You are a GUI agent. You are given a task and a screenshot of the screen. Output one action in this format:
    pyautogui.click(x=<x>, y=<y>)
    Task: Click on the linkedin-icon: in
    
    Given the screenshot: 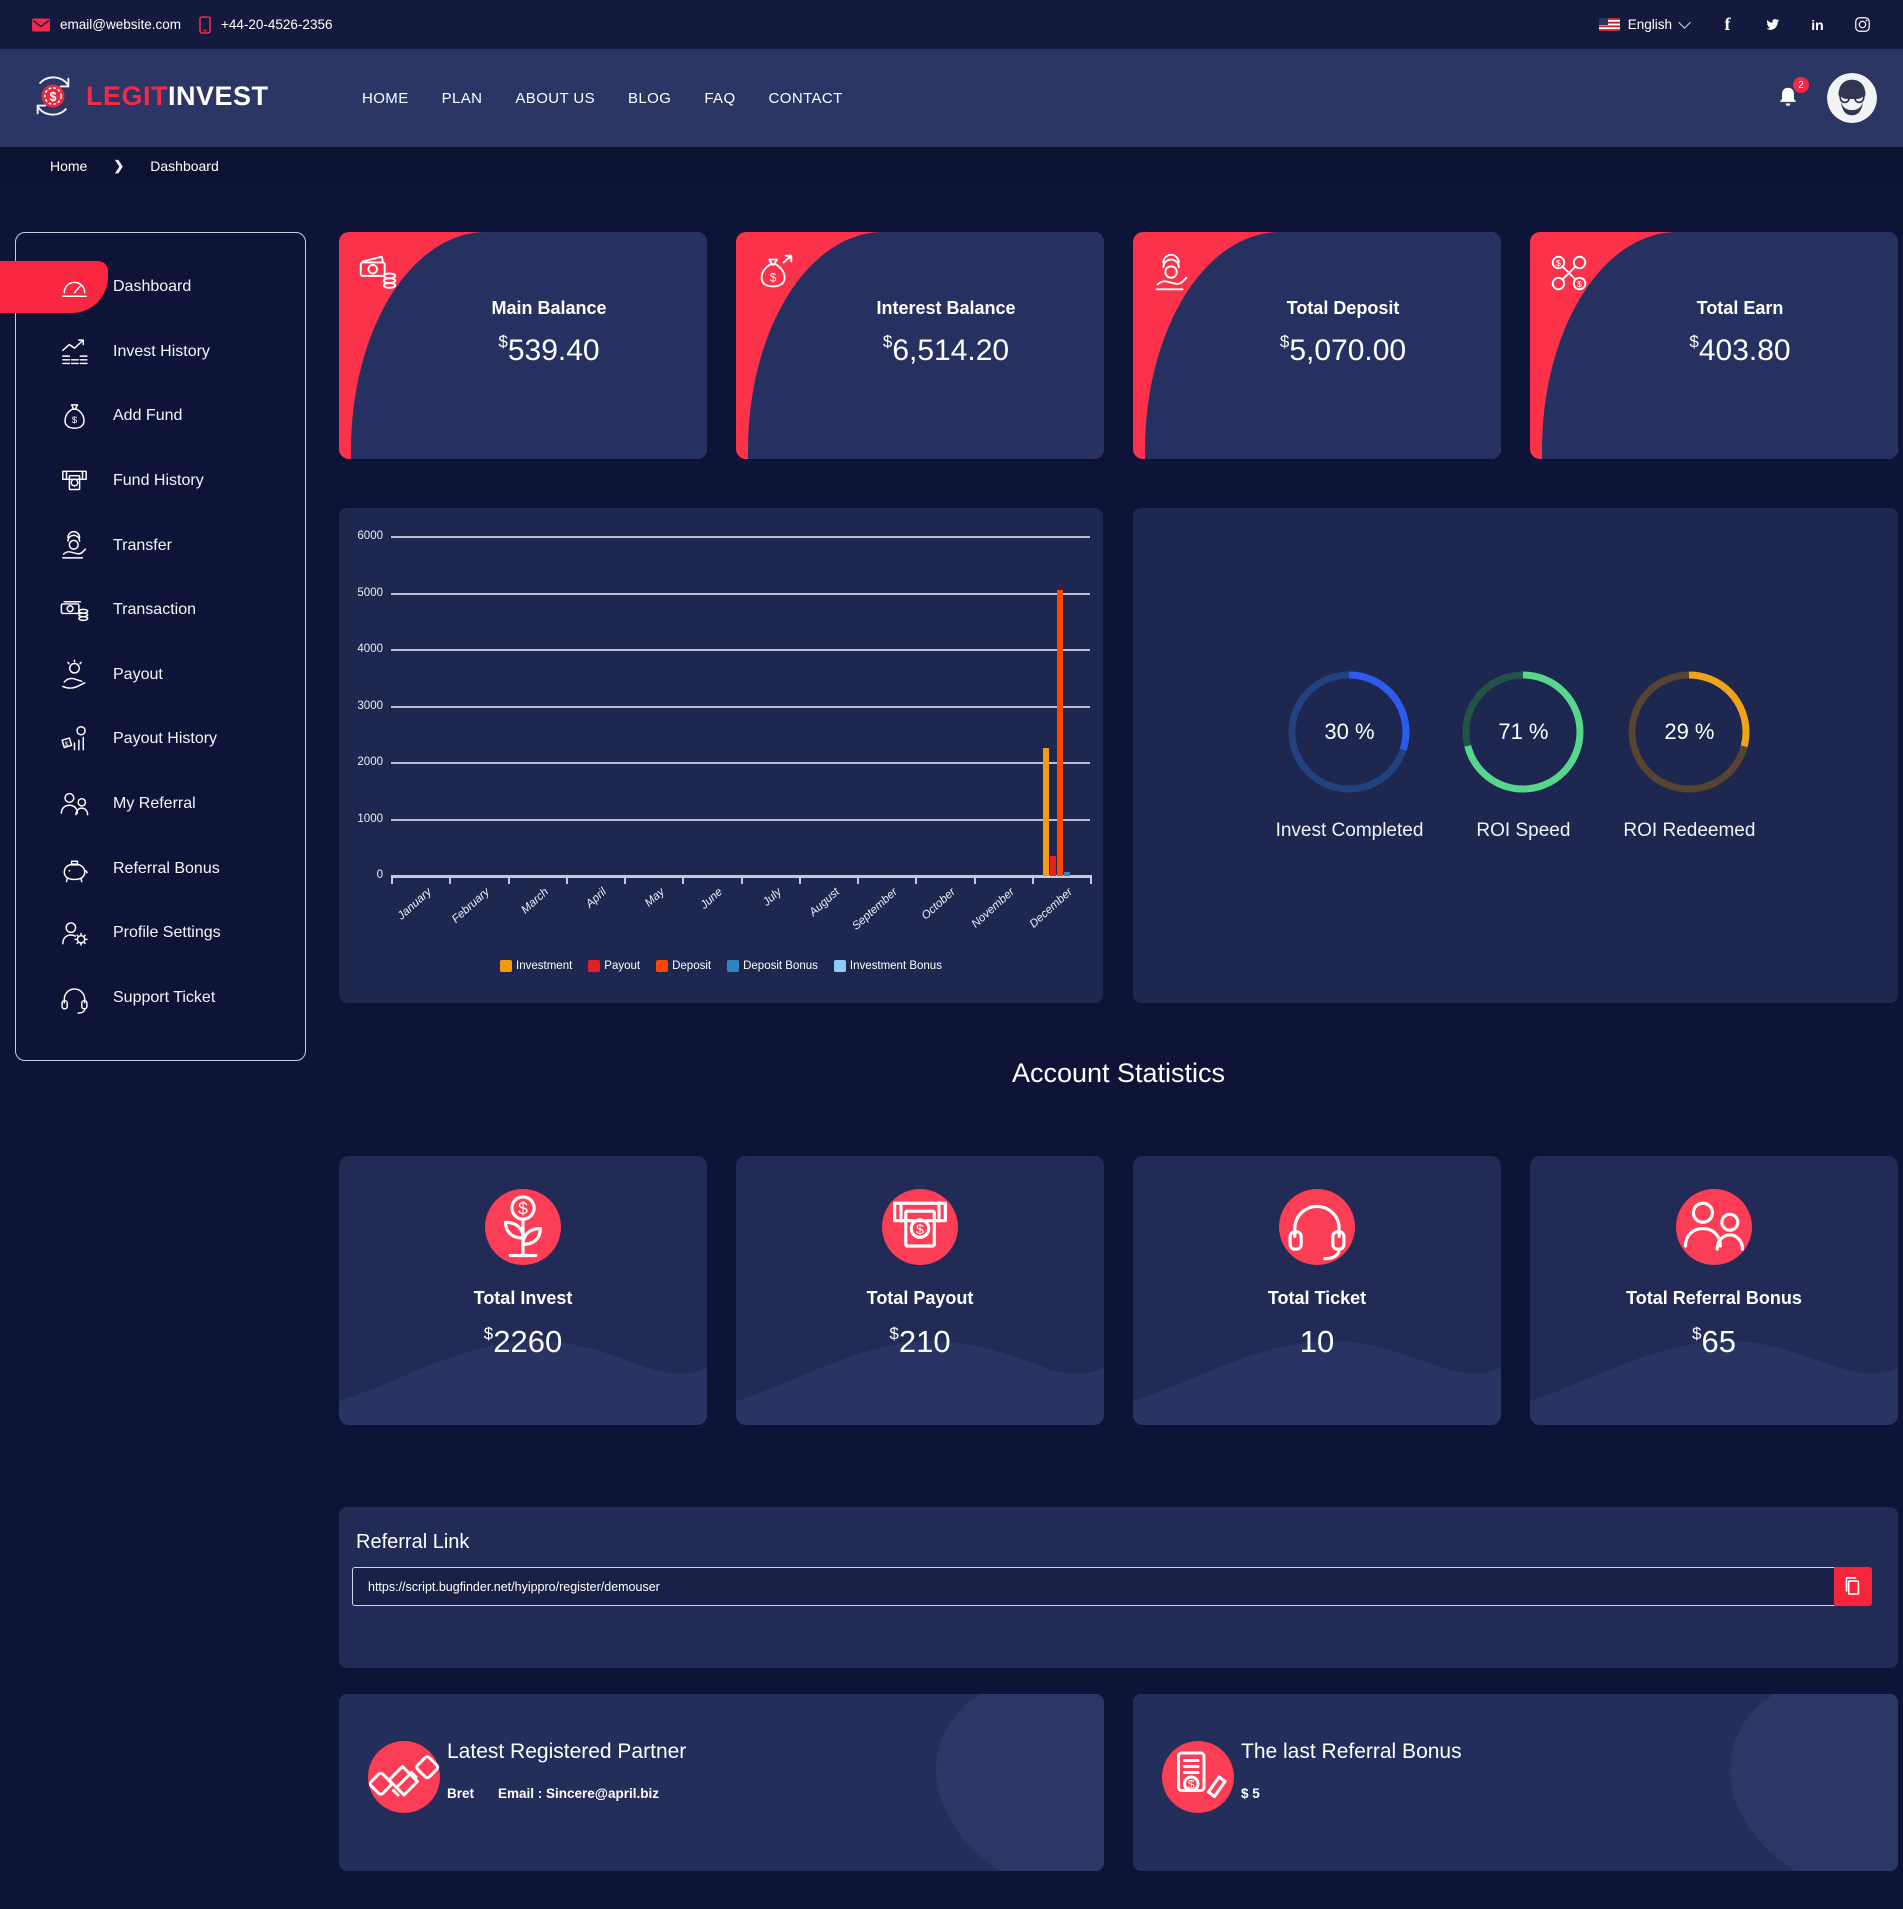 What is the action you would take?
    pyautogui.click(x=1817, y=24)
    